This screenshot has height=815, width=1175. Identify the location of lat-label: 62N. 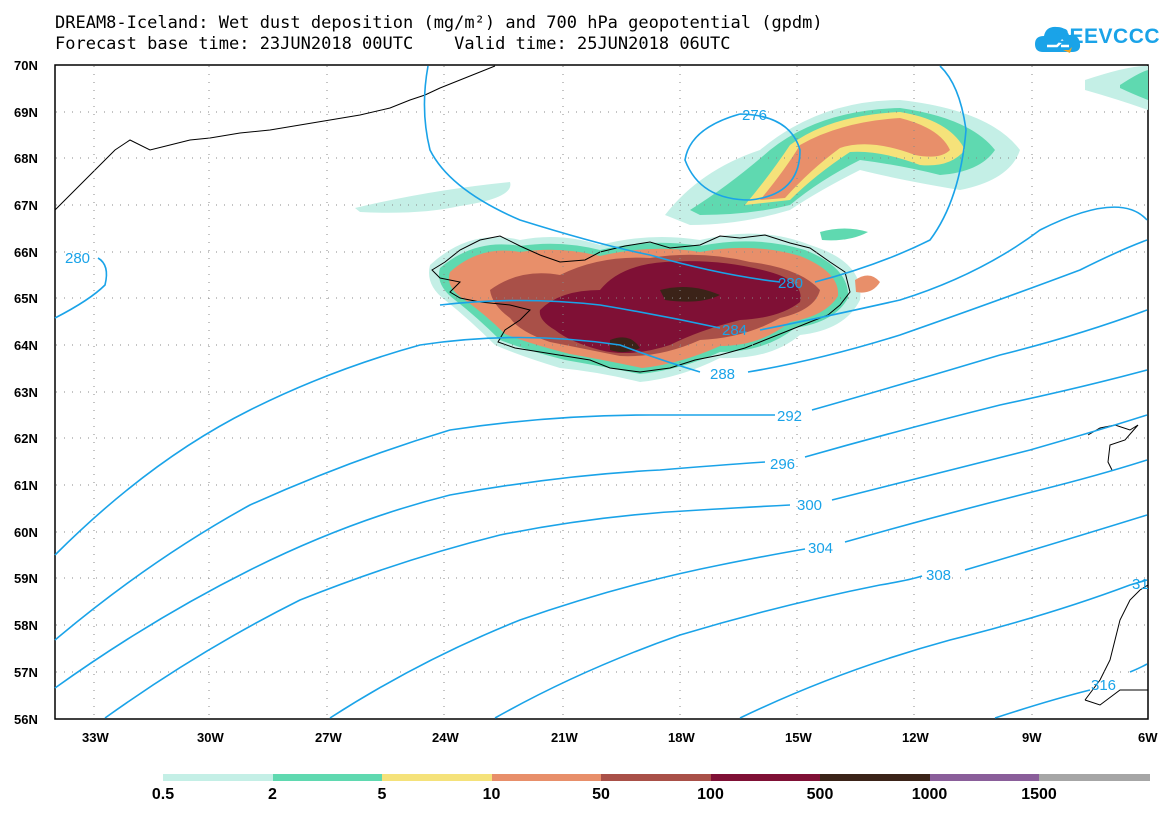
(26, 438).